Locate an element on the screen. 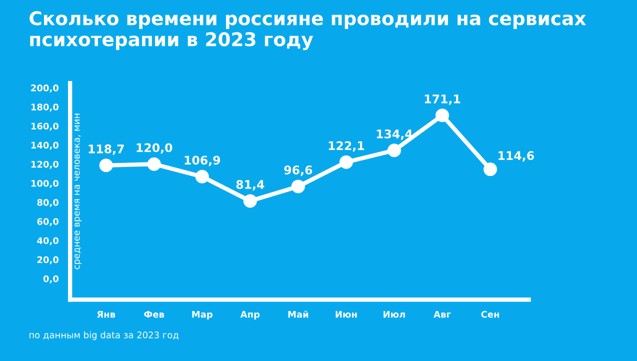  y-tick-label: 100,0 is located at coordinates (45, 184).